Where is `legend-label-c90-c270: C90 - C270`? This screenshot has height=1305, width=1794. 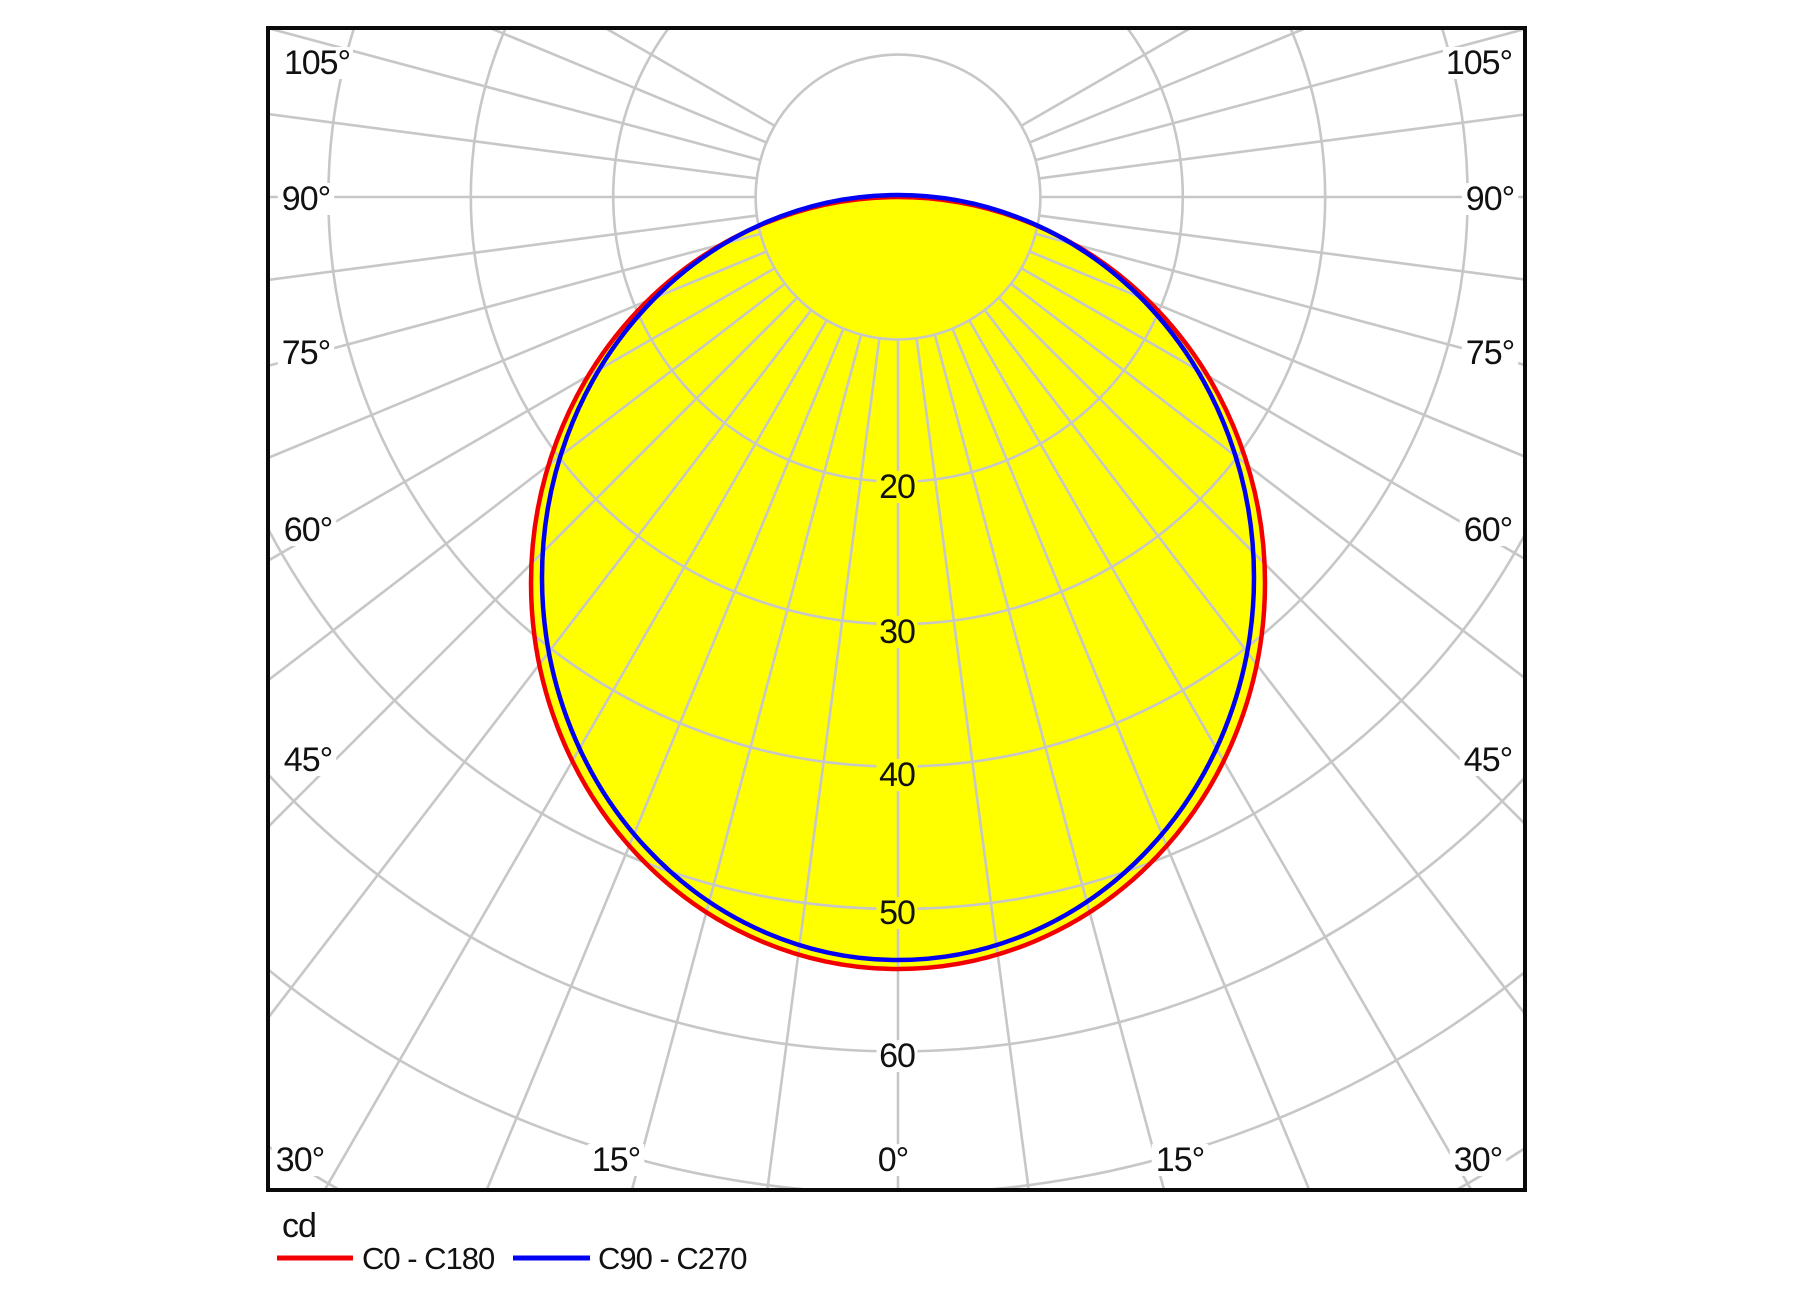 legend-label-c90-c270: C90 - C270 is located at coordinates (672, 1258).